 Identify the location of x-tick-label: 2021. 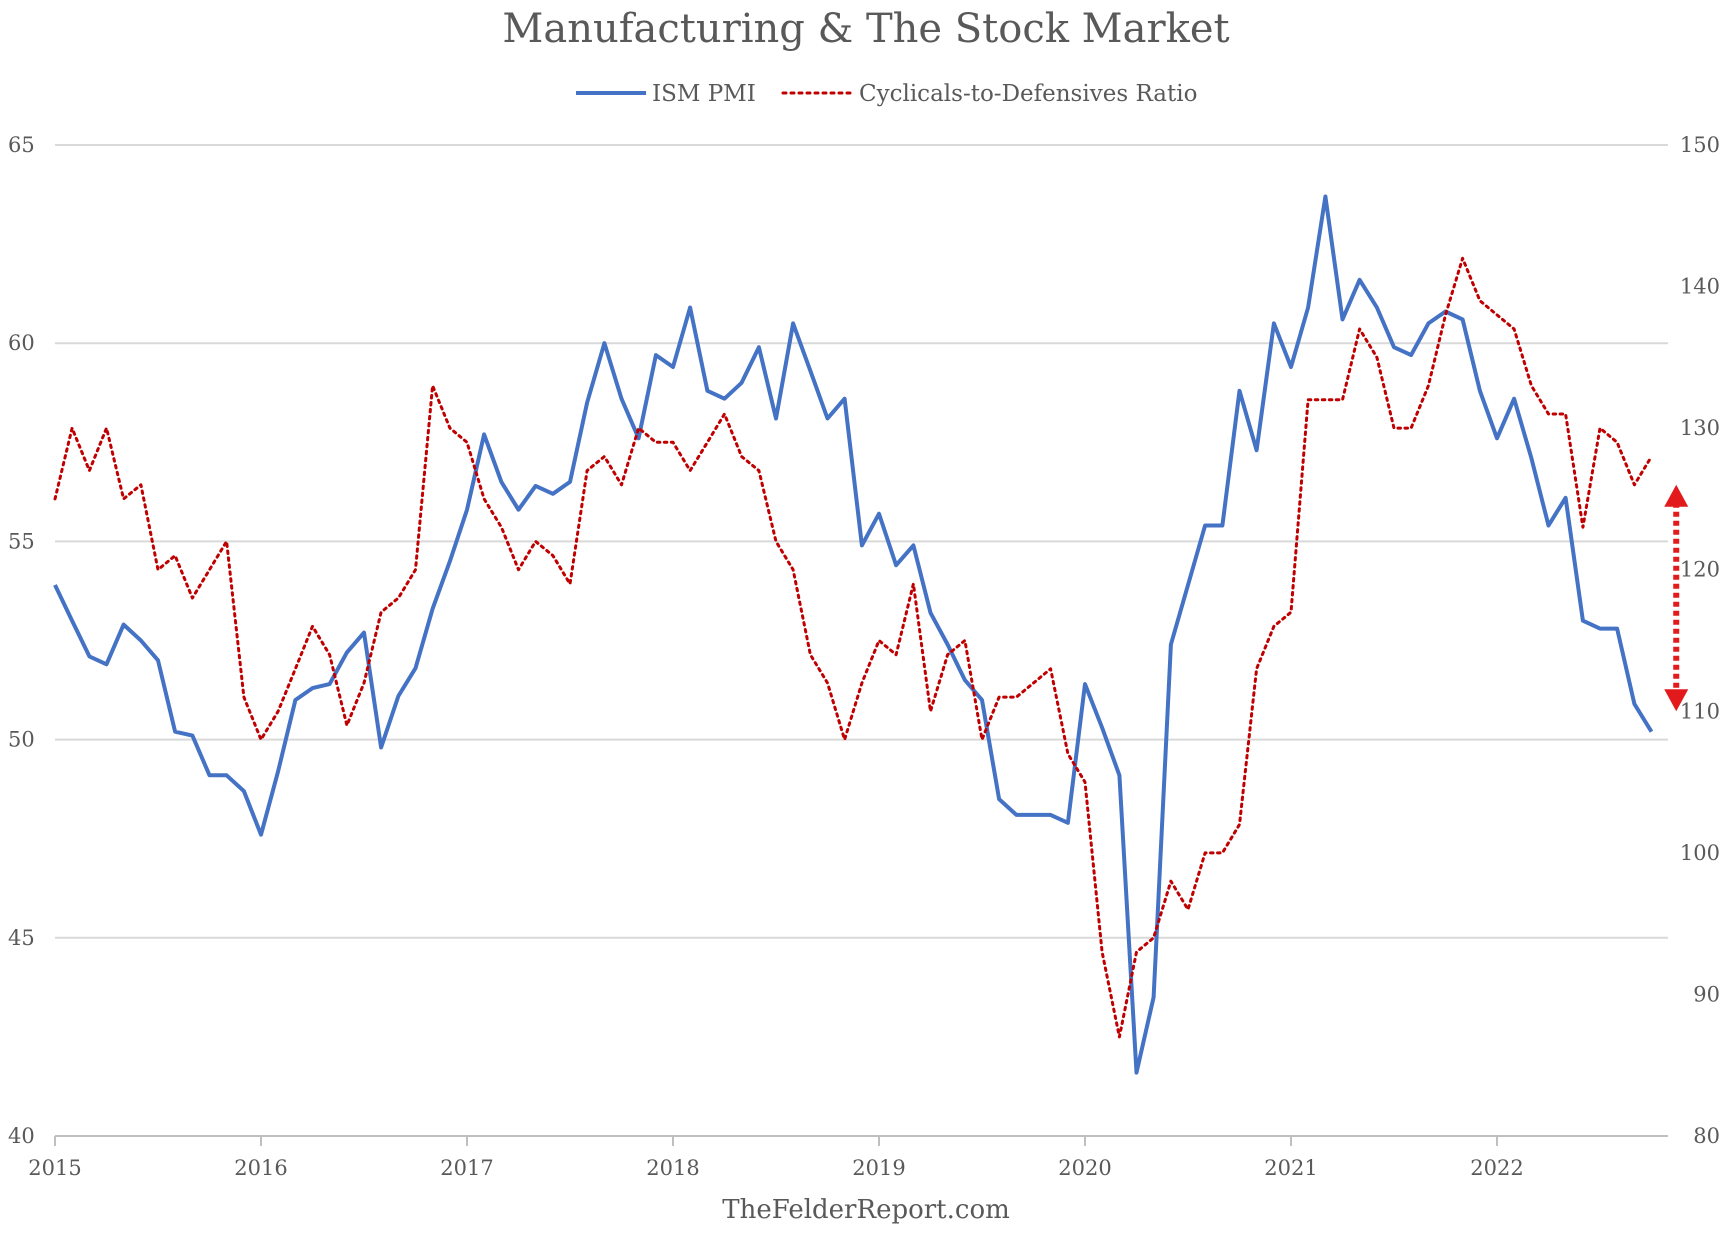
(1290, 1168).